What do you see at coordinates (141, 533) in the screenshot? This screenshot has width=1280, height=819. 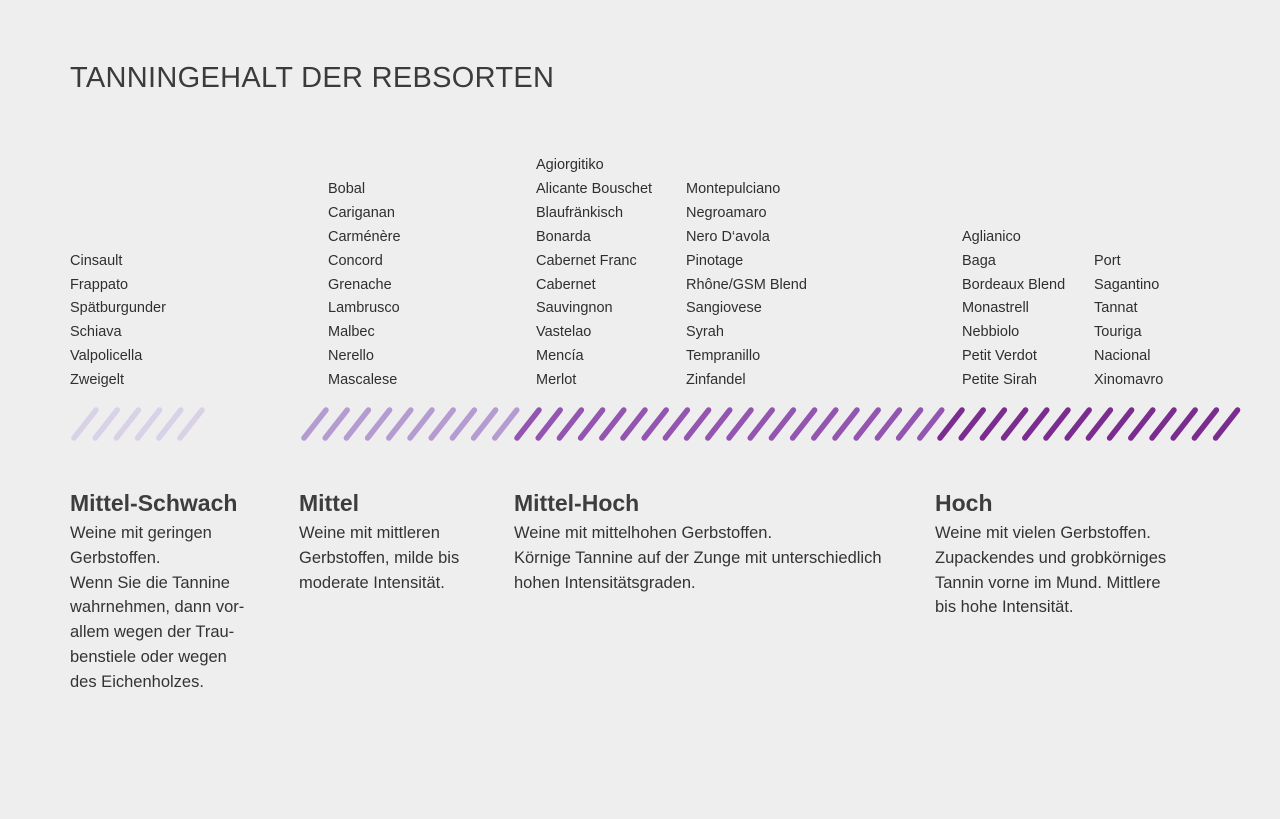 I see `description-line: Weine mit geringen` at bounding box center [141, 533].